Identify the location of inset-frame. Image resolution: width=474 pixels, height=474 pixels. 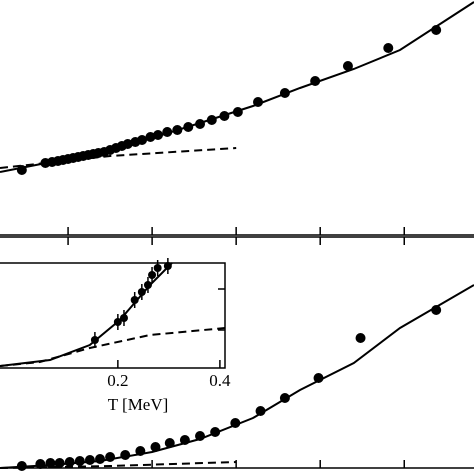
(113, 315).